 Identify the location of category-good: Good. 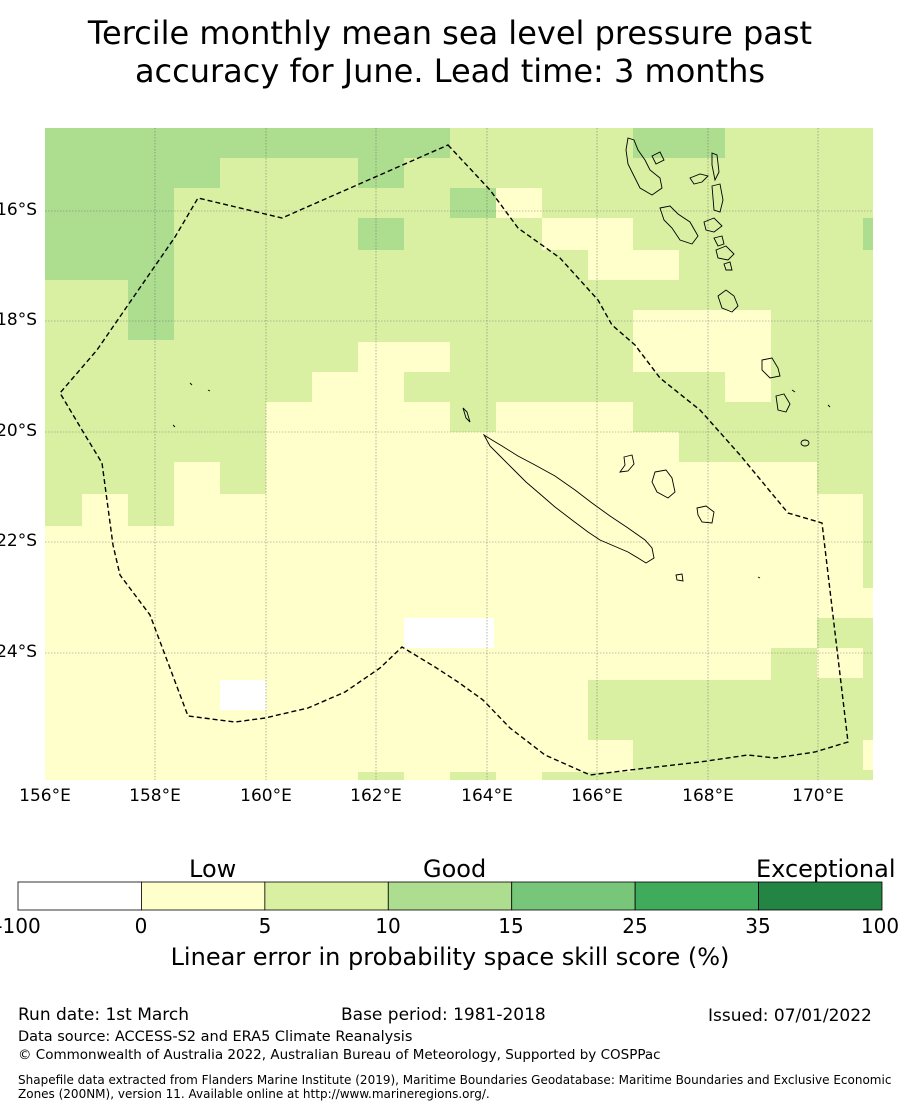
(455, 869).